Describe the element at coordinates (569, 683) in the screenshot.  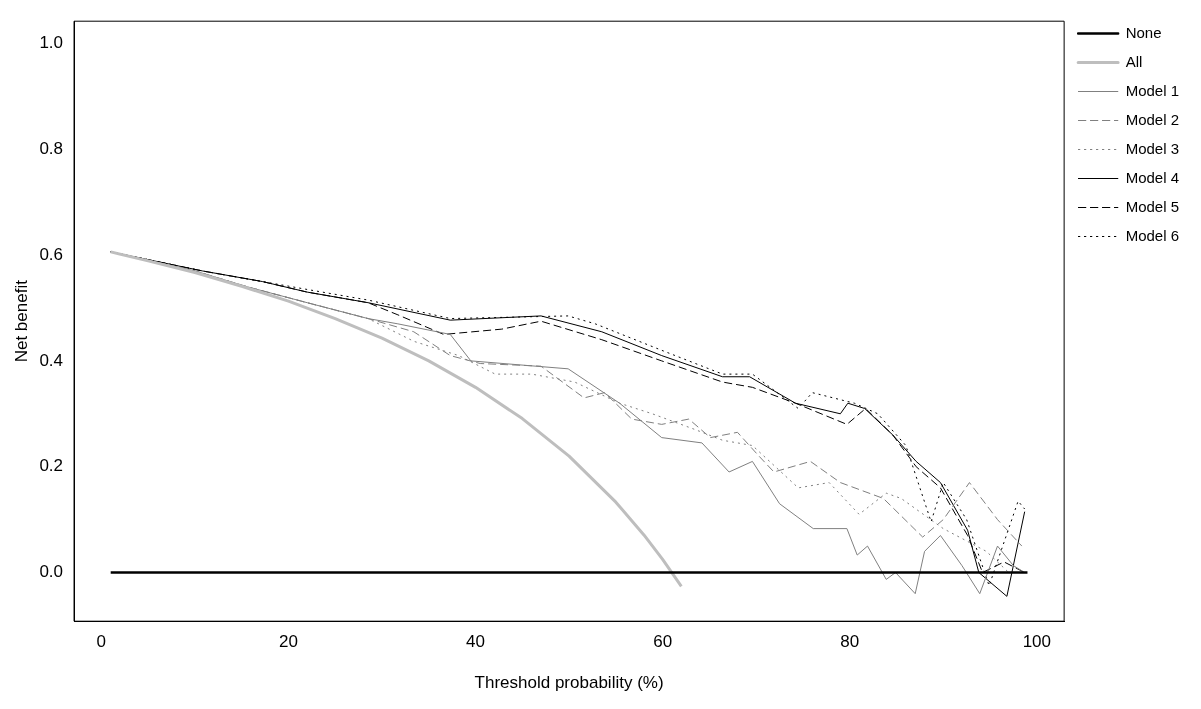
I see `x-axis-title: Threshold probability (%)` at that location.